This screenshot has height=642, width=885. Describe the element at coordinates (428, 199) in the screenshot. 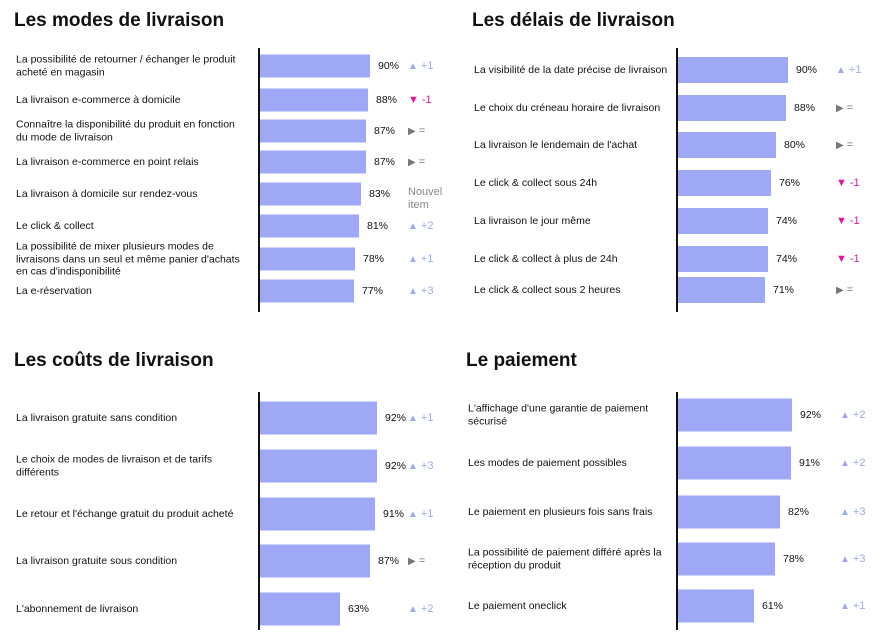

I see `delta-new: Nouvel item` at that location.